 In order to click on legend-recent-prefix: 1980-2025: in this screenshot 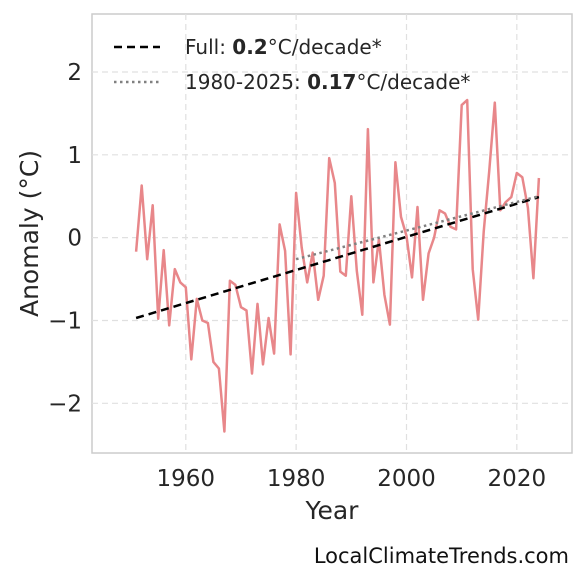, I will do `click(246, 82)`.